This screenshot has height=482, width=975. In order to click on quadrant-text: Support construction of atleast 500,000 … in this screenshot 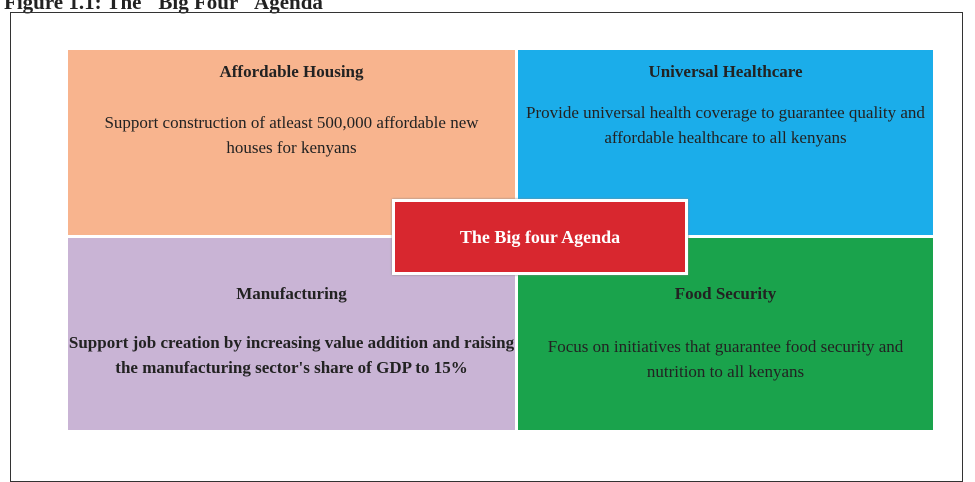, I will do `click(291, 135)`.